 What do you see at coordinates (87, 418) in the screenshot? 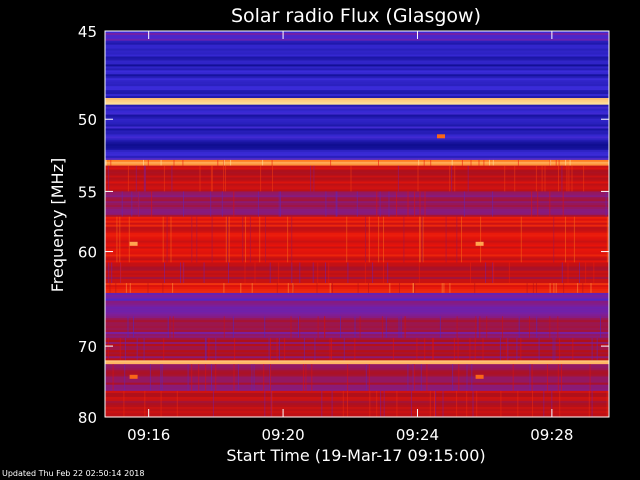
I see `y-tick-label: 80` at bounding box center [87, 418].